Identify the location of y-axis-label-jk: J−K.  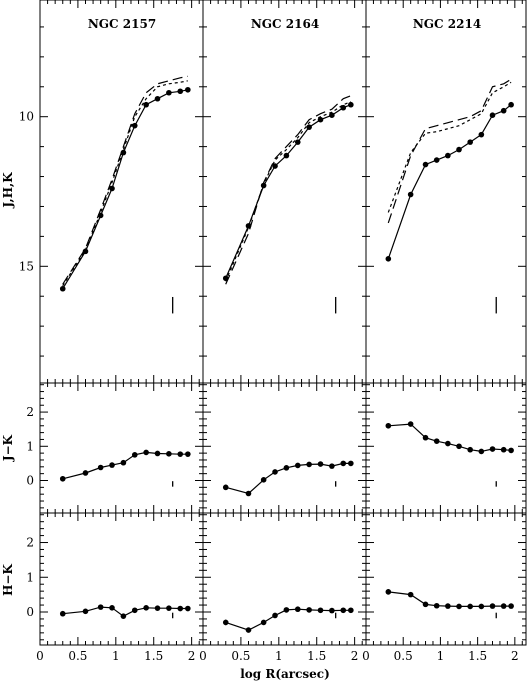
(8, 448).